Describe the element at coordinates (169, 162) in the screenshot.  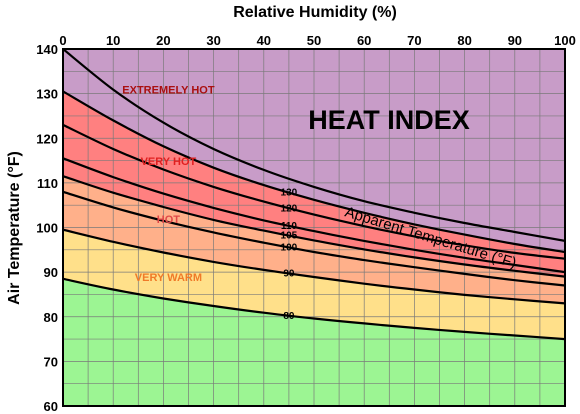
I see `zone-label-very-hot: VERY HOT` at that location.